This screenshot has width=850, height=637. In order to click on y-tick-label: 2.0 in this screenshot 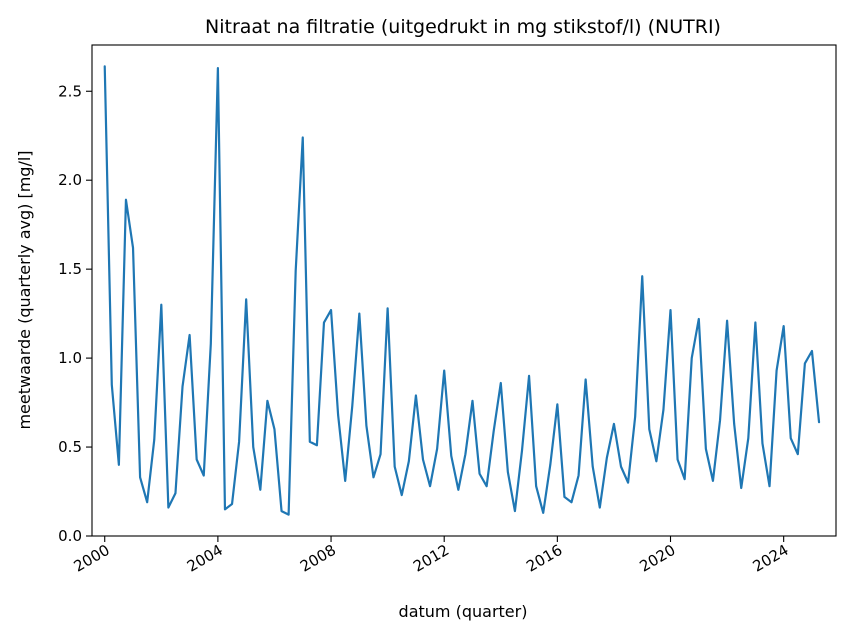, I will do `click(70, 180)`.